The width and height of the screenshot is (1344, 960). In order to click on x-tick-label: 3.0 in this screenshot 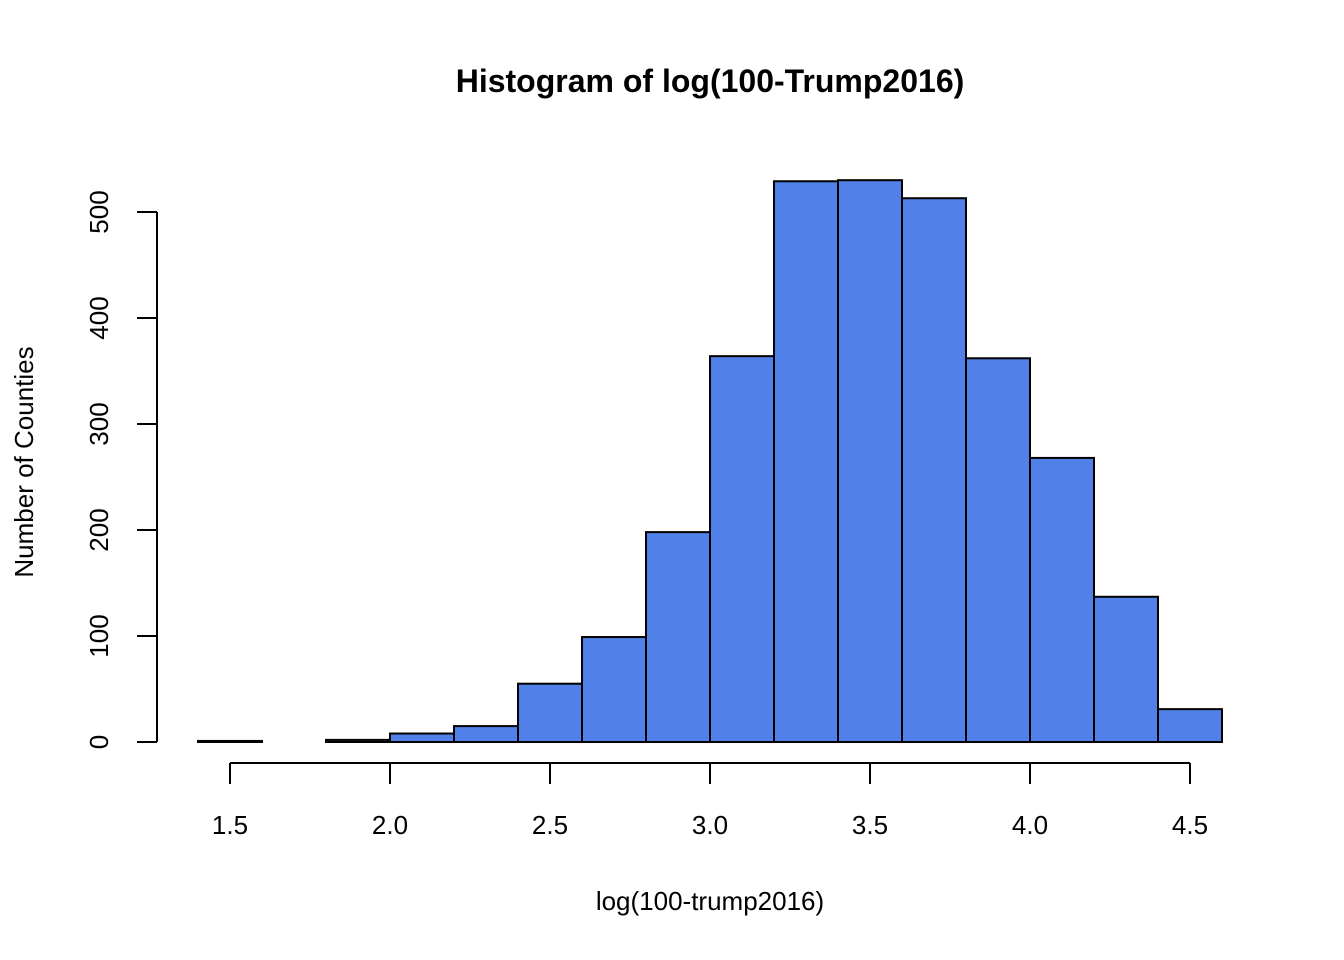, I will do `click(710, 825)`.